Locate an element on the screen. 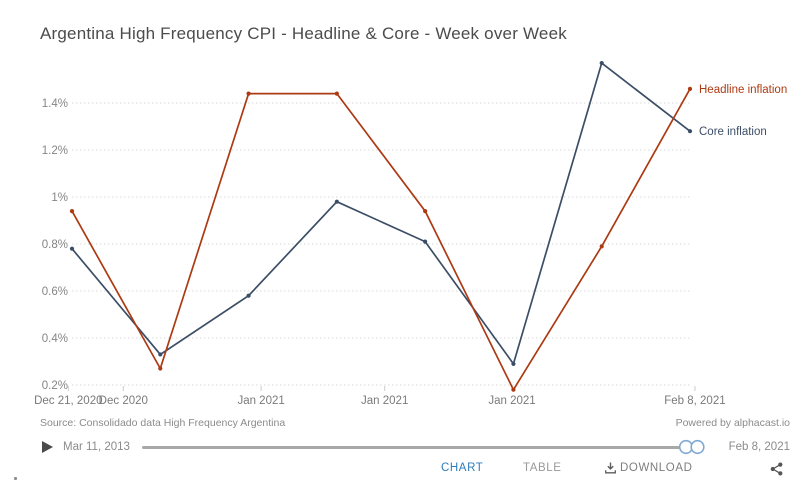  download-label: DOWNLOAD is located at coordinates (656, 468).